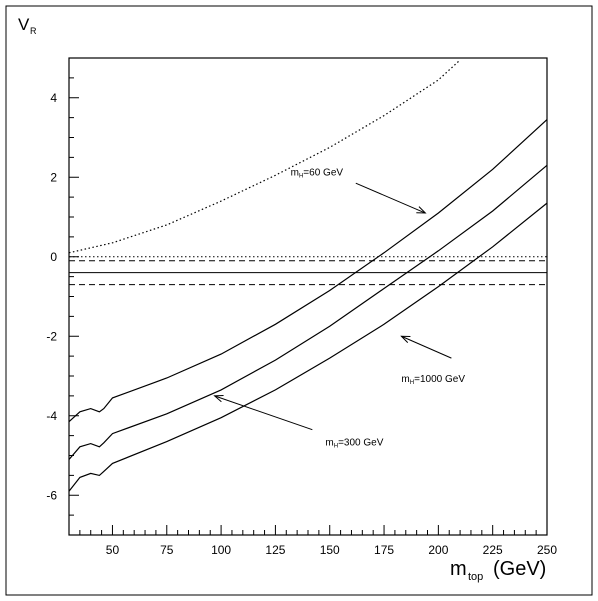 The image size is (598, 601). What do you see at coordinates (33, 31) in the screenshot?
I see `y-axis-label-sub: R` at bounding box center [33, 31].